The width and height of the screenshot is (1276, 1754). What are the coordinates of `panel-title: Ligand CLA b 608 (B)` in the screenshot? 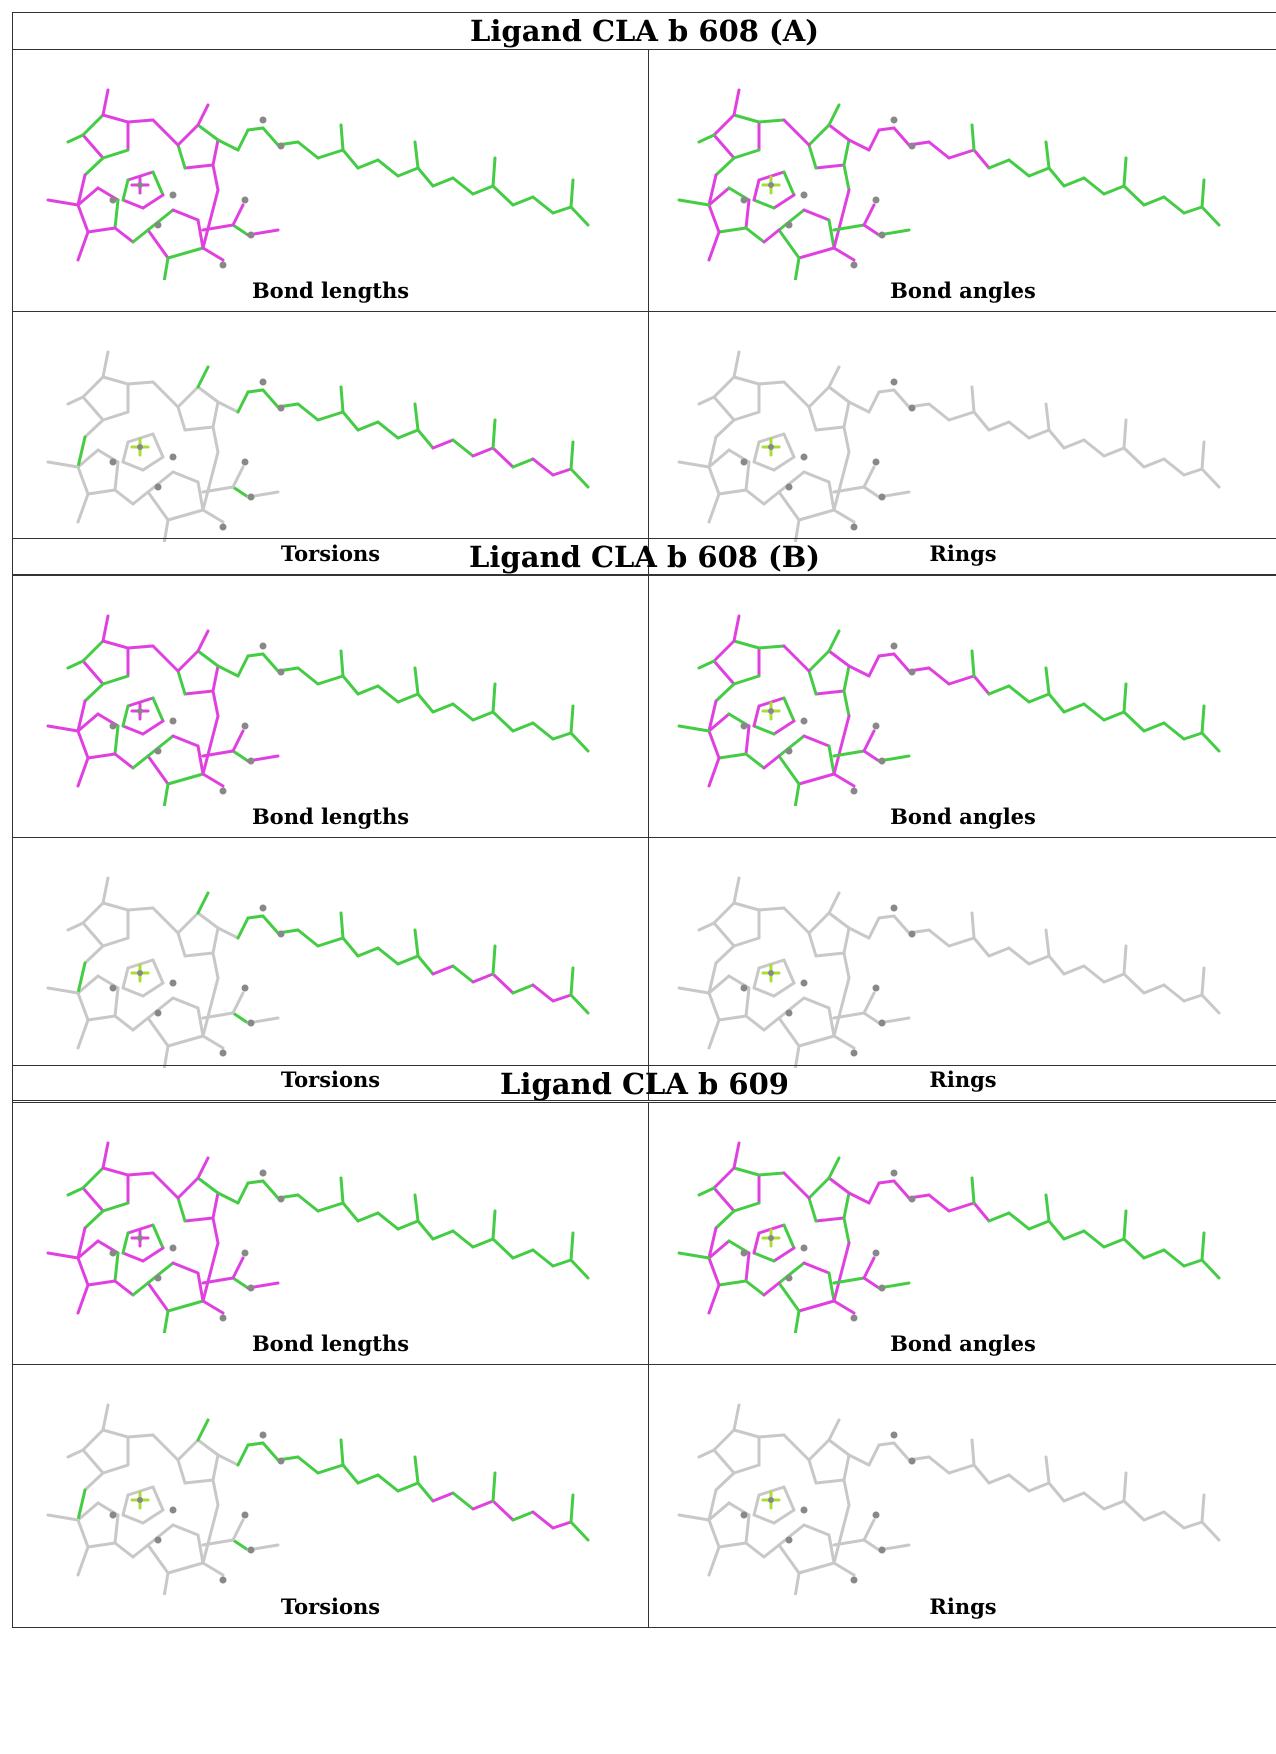 It's located at (644, 557).